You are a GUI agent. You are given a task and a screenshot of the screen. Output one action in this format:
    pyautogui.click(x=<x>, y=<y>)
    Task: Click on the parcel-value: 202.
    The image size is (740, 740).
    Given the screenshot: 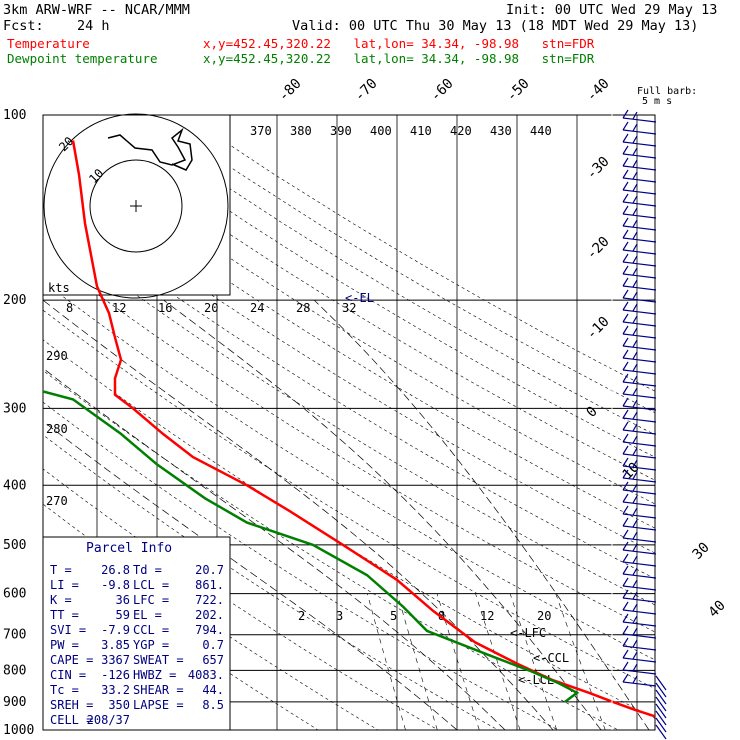 What is the action you would take?
    pyautogui.click(x=209, y=615)
    